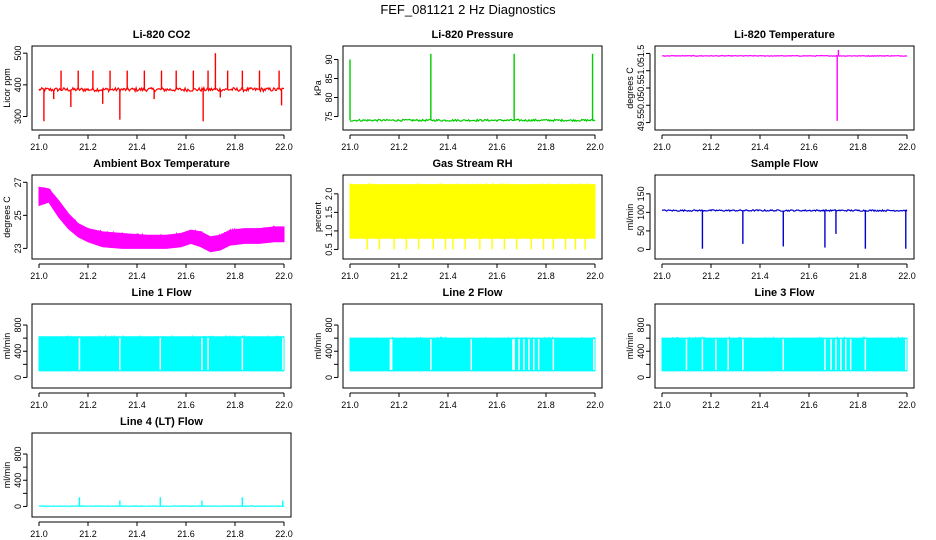 The height and width of the screenshot is (540, 936). I want to click on y-axis-label: ml/min, so click(318, 346).